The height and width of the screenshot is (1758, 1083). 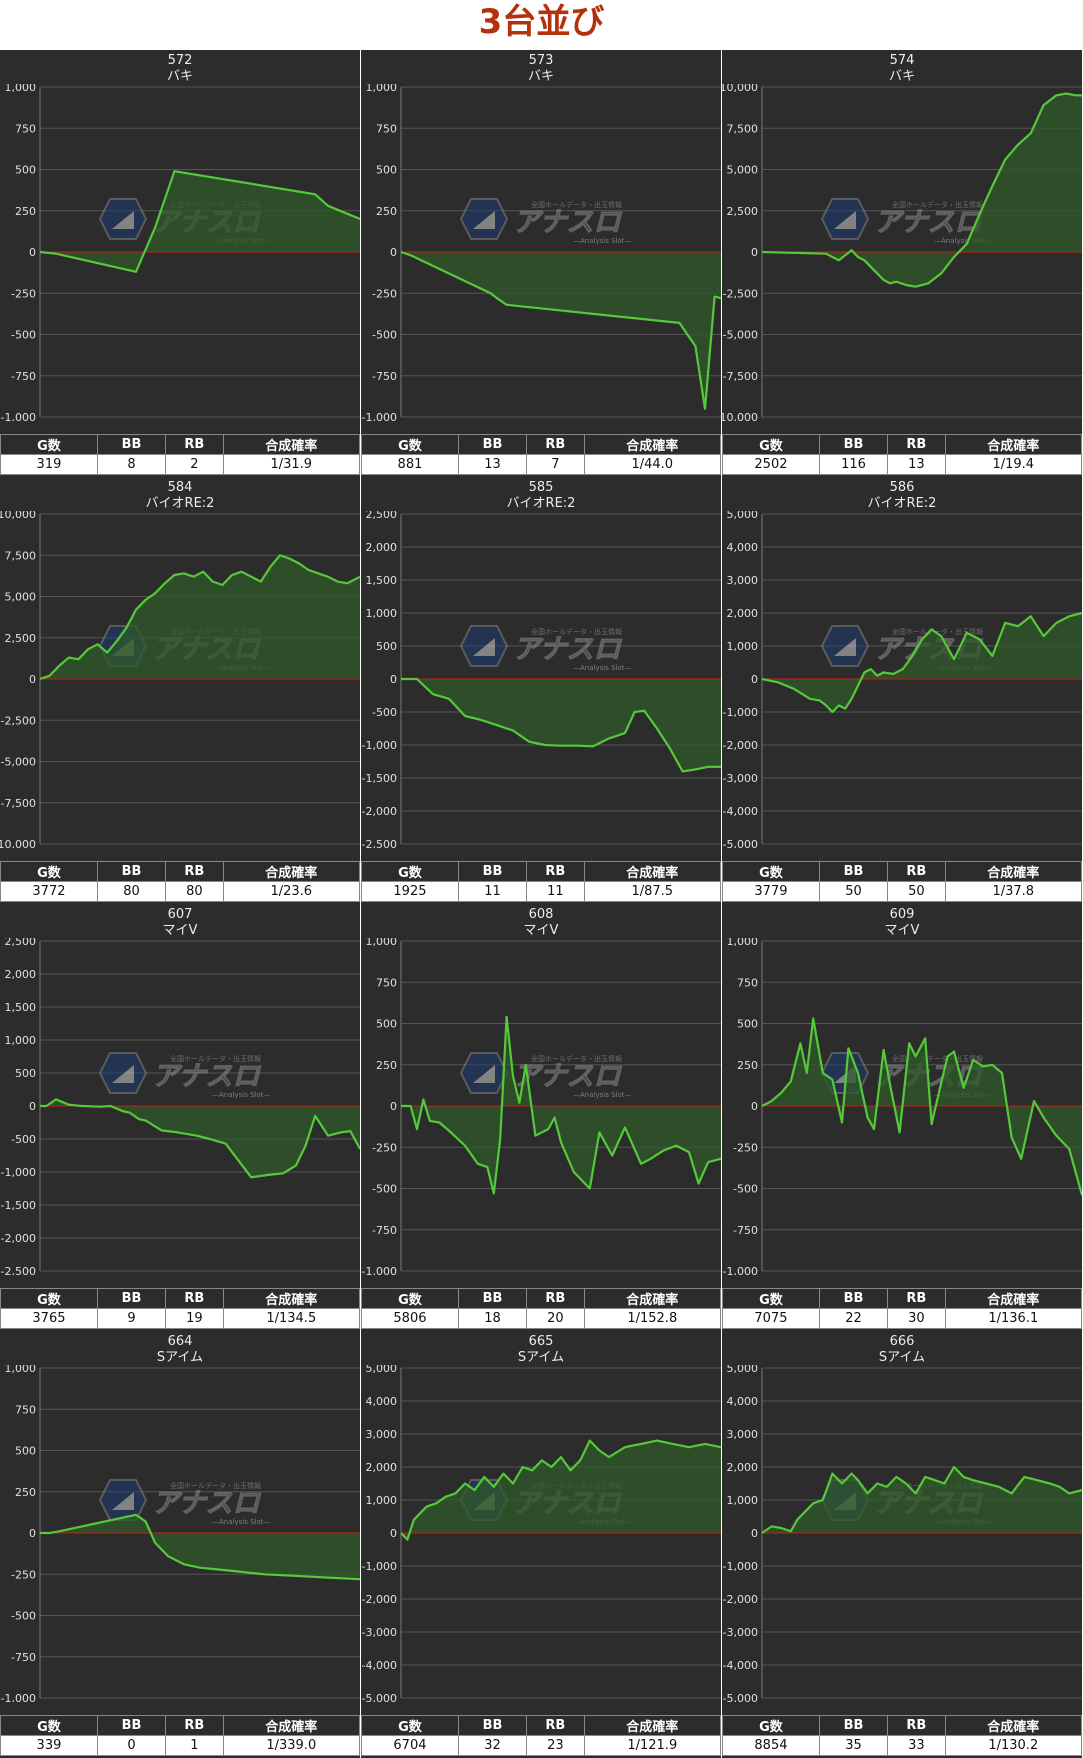 What do you see at coordinates (853, 1318) in the screenshot?
I see `bb-value: 22` at bounding box center [853, 1318].